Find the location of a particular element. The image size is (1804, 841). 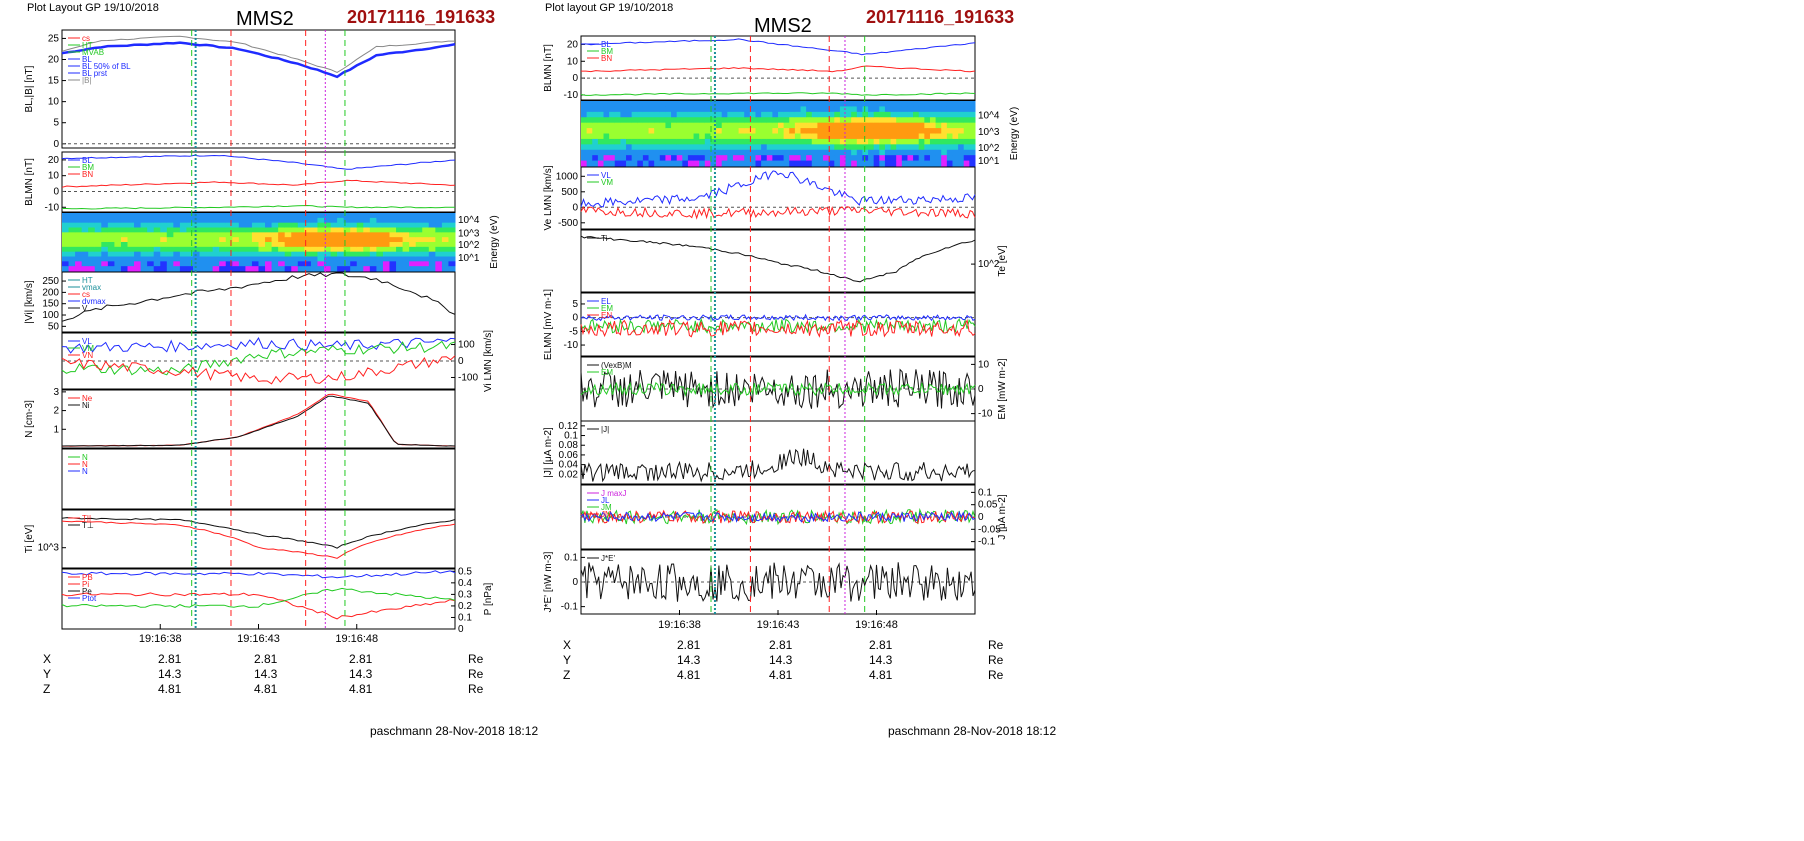

y-axis-label: N [cm-3] is located at coordinates (29, 419).